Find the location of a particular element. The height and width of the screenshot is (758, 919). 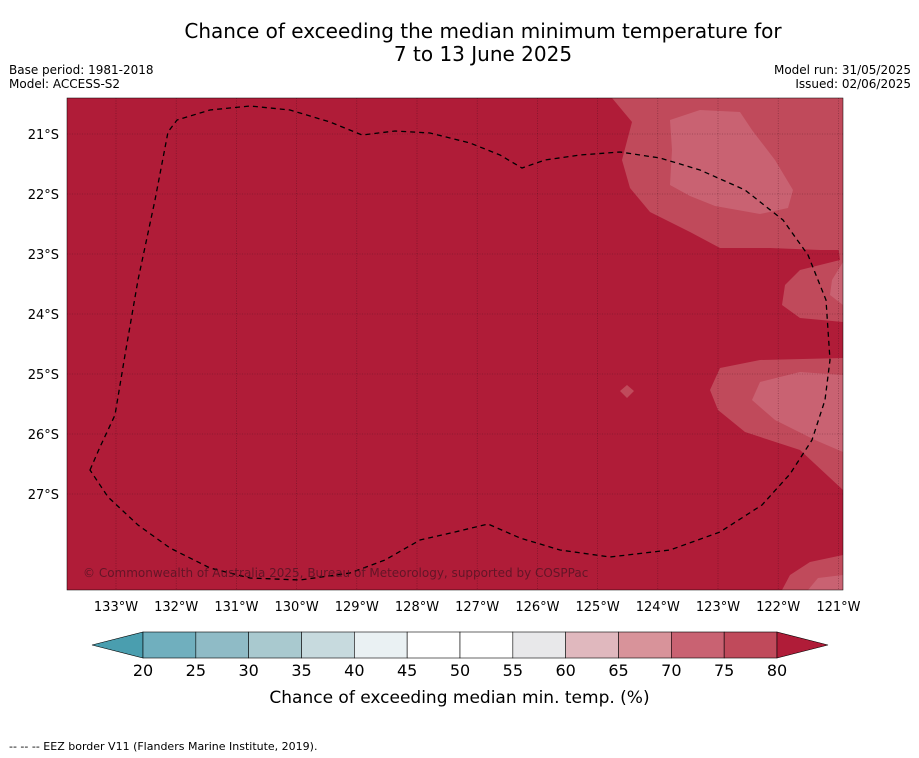

model-name: Model: ACCESS-S2 is located at coordinates (65, 84).